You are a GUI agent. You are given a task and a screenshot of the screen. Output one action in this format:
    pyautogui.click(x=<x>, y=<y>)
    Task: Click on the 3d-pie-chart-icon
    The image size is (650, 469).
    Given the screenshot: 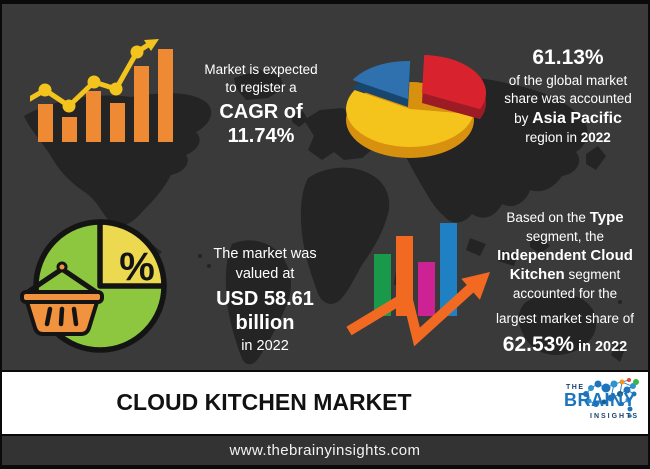 What is the action you would take?
    pyautogui.click(x=416, y=106)
    